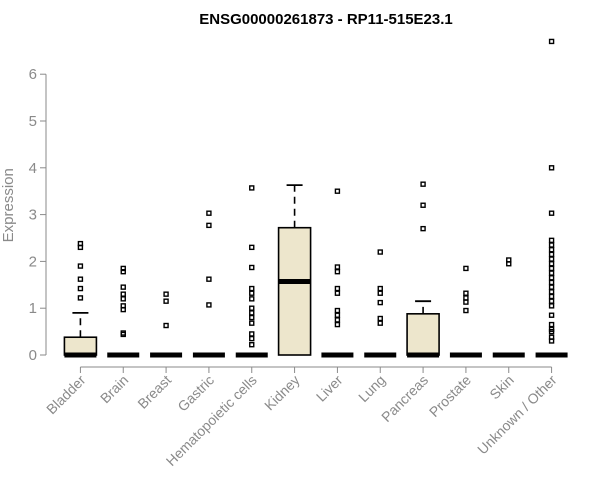 This screenshot has width=600, height=500. I want to click on box-gastric, so click(208, 284).